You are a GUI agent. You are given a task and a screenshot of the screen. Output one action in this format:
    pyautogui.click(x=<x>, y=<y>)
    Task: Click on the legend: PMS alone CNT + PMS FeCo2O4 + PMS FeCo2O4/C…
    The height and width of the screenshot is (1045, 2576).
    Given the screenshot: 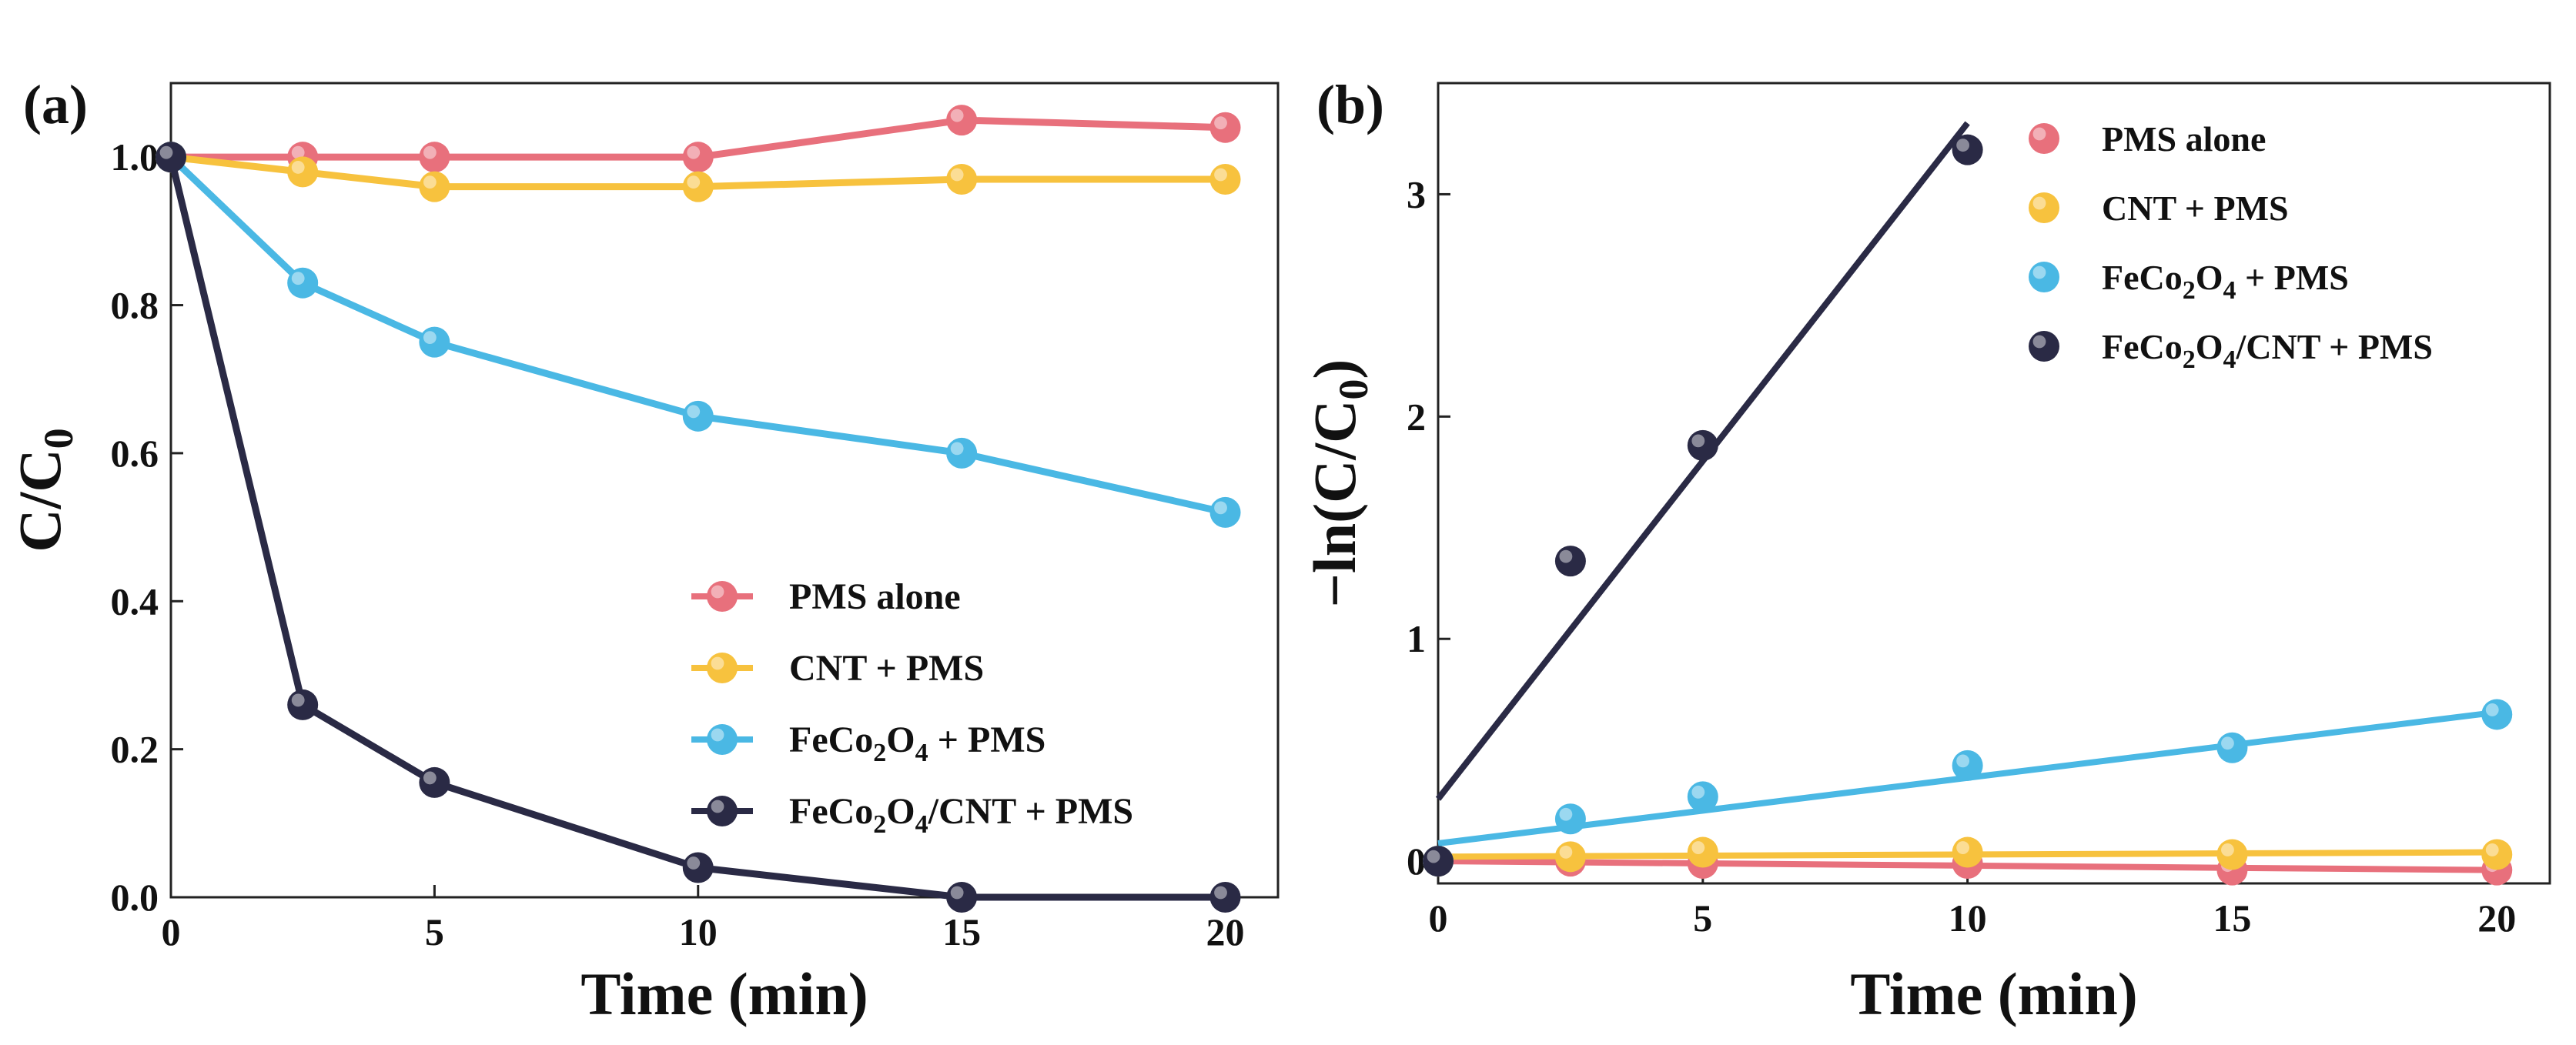 What is the action you would take?
    pyautogui.click(x=912, y=707)
    